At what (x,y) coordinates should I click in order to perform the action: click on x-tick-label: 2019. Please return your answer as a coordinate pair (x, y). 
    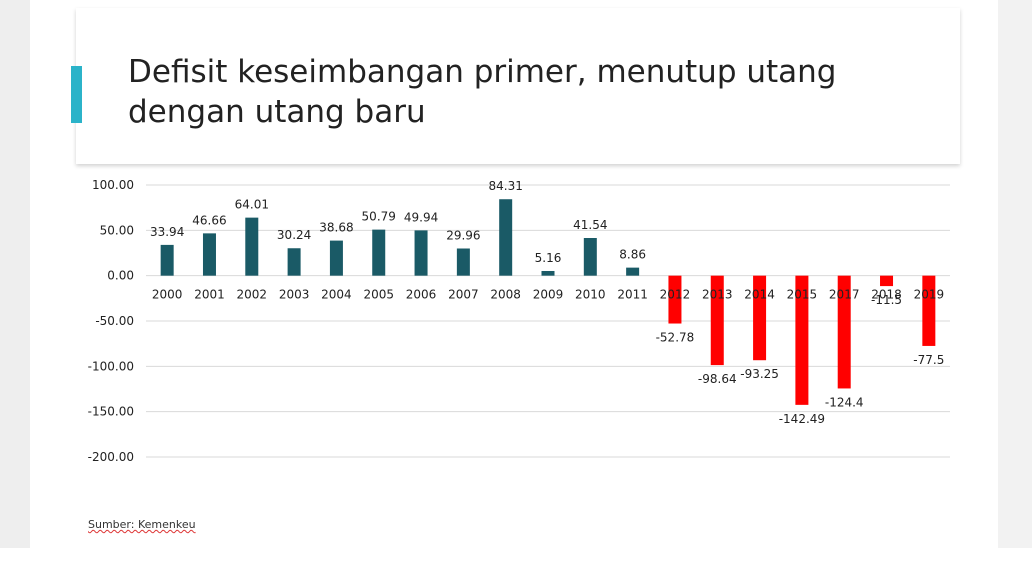
    Looking at the image, I should click on (929, 295).